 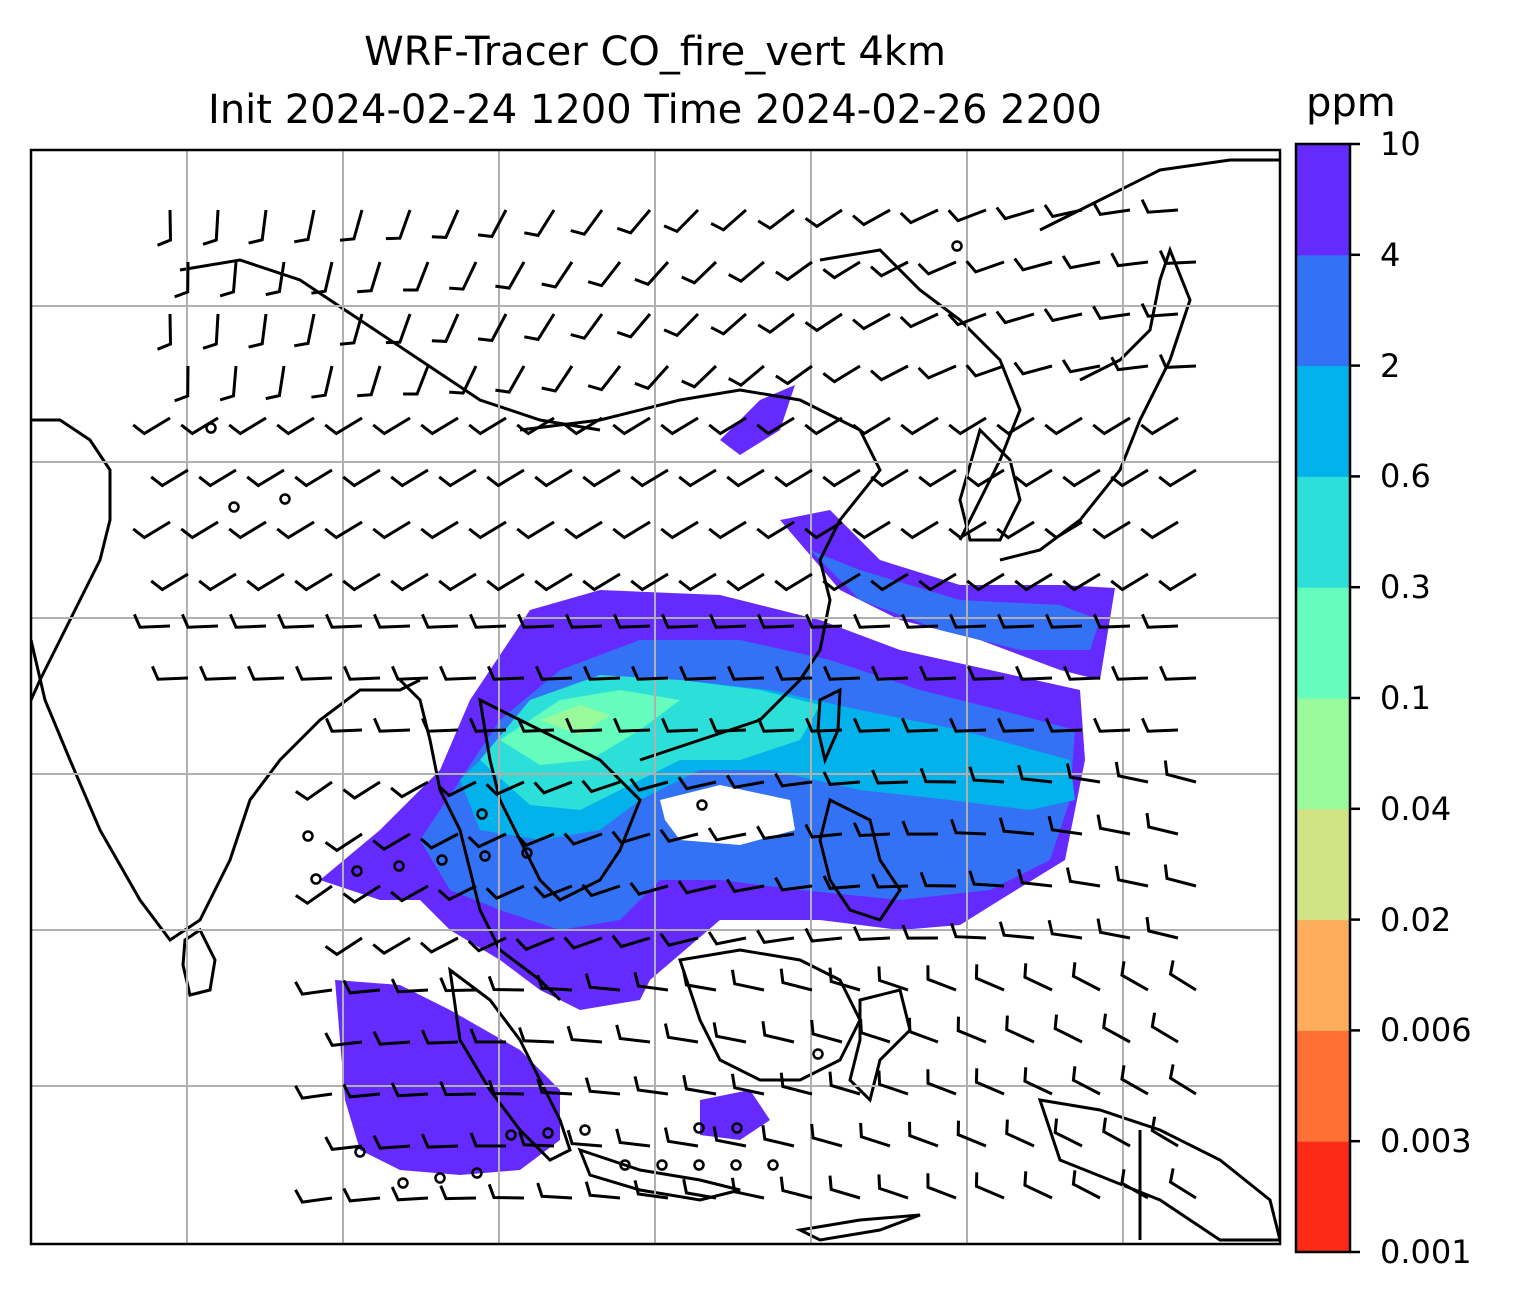 What do you see at coordinates (700, 575) in the screenshot?
I see `coast-china` at bounding box center [700, 575].